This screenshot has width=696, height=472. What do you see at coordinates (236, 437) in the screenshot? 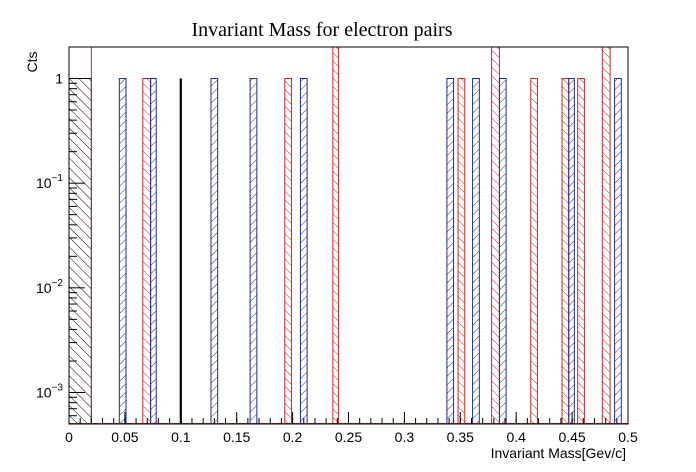
I see `x-tick-label: 0.15` at bounding box center [236, 437].